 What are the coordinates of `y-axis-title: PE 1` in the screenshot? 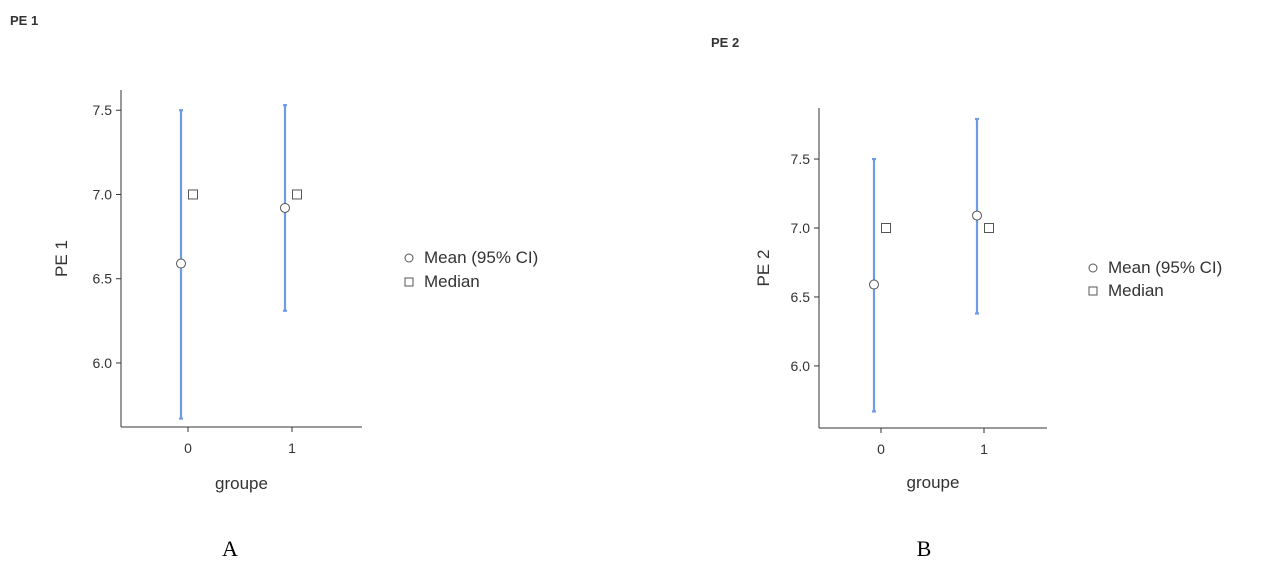 It's located at (61, 258).